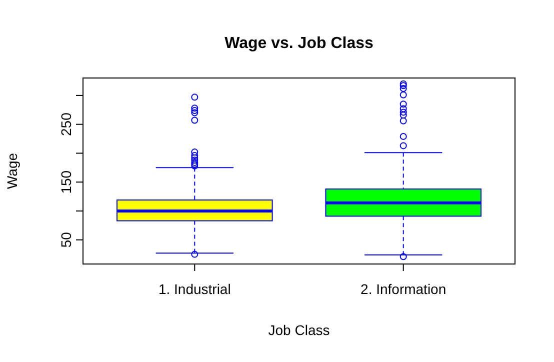 The image size is (554, 362). Describe the element at coordinates (299, 43) in the screenshot. I see `chart-title: Wage vs. Job Class` at that location.